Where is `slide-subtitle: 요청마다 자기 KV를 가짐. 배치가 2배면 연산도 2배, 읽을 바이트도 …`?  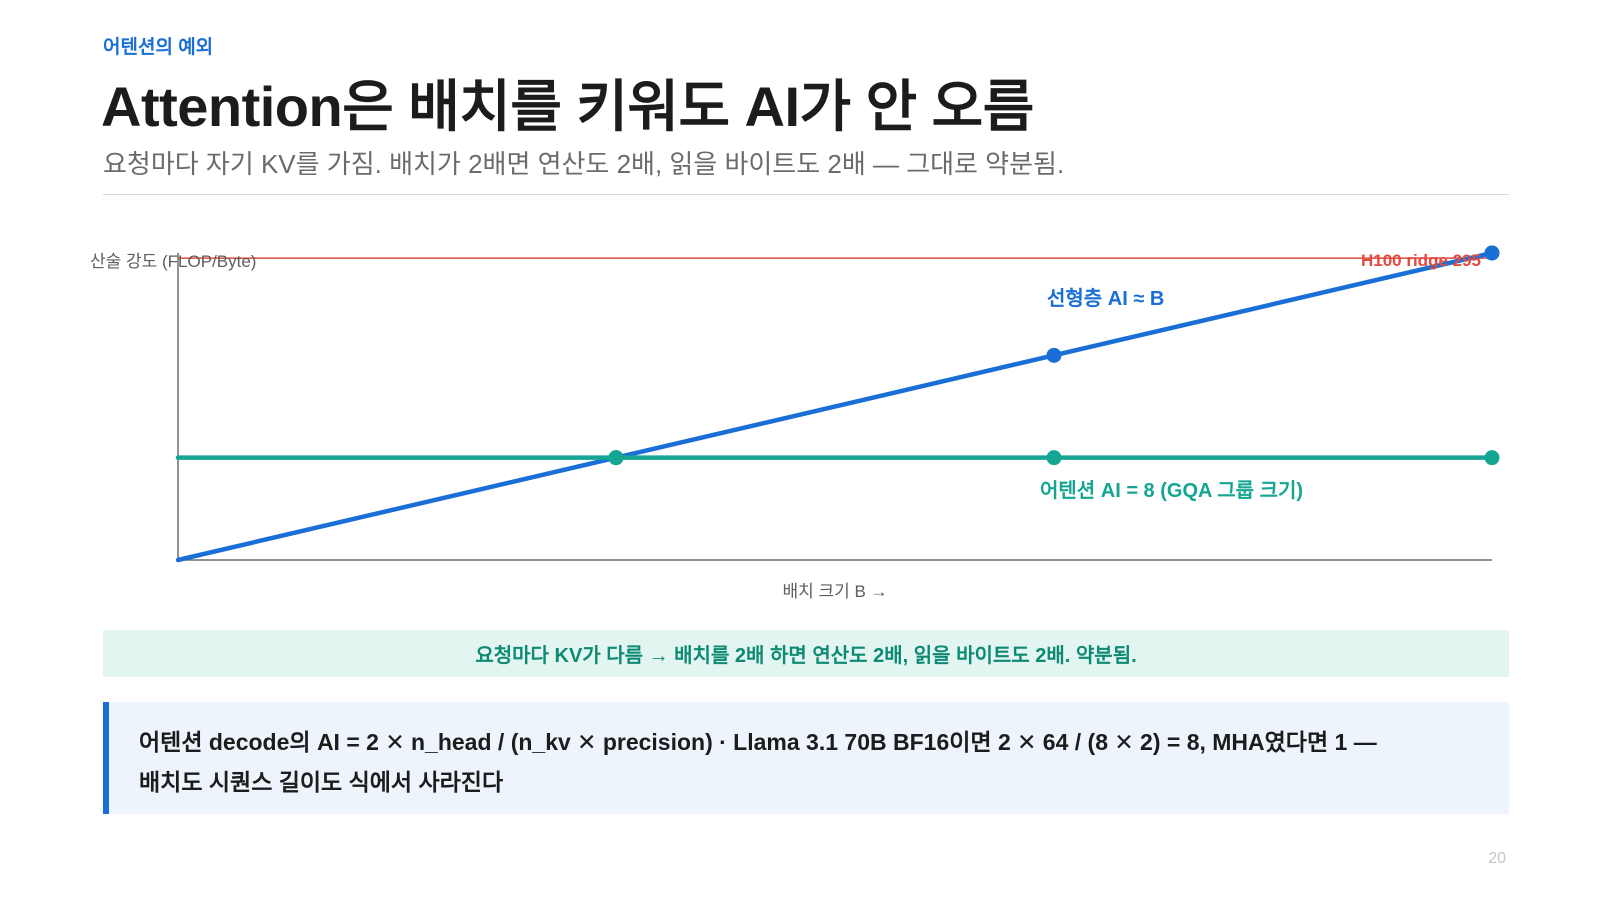
slide-subtitle: 요청마다 자기 KV를 가짐. 배치가 2배면 연산도 2배, 읽을 바이트도 … is located at coordinates (584, 164).